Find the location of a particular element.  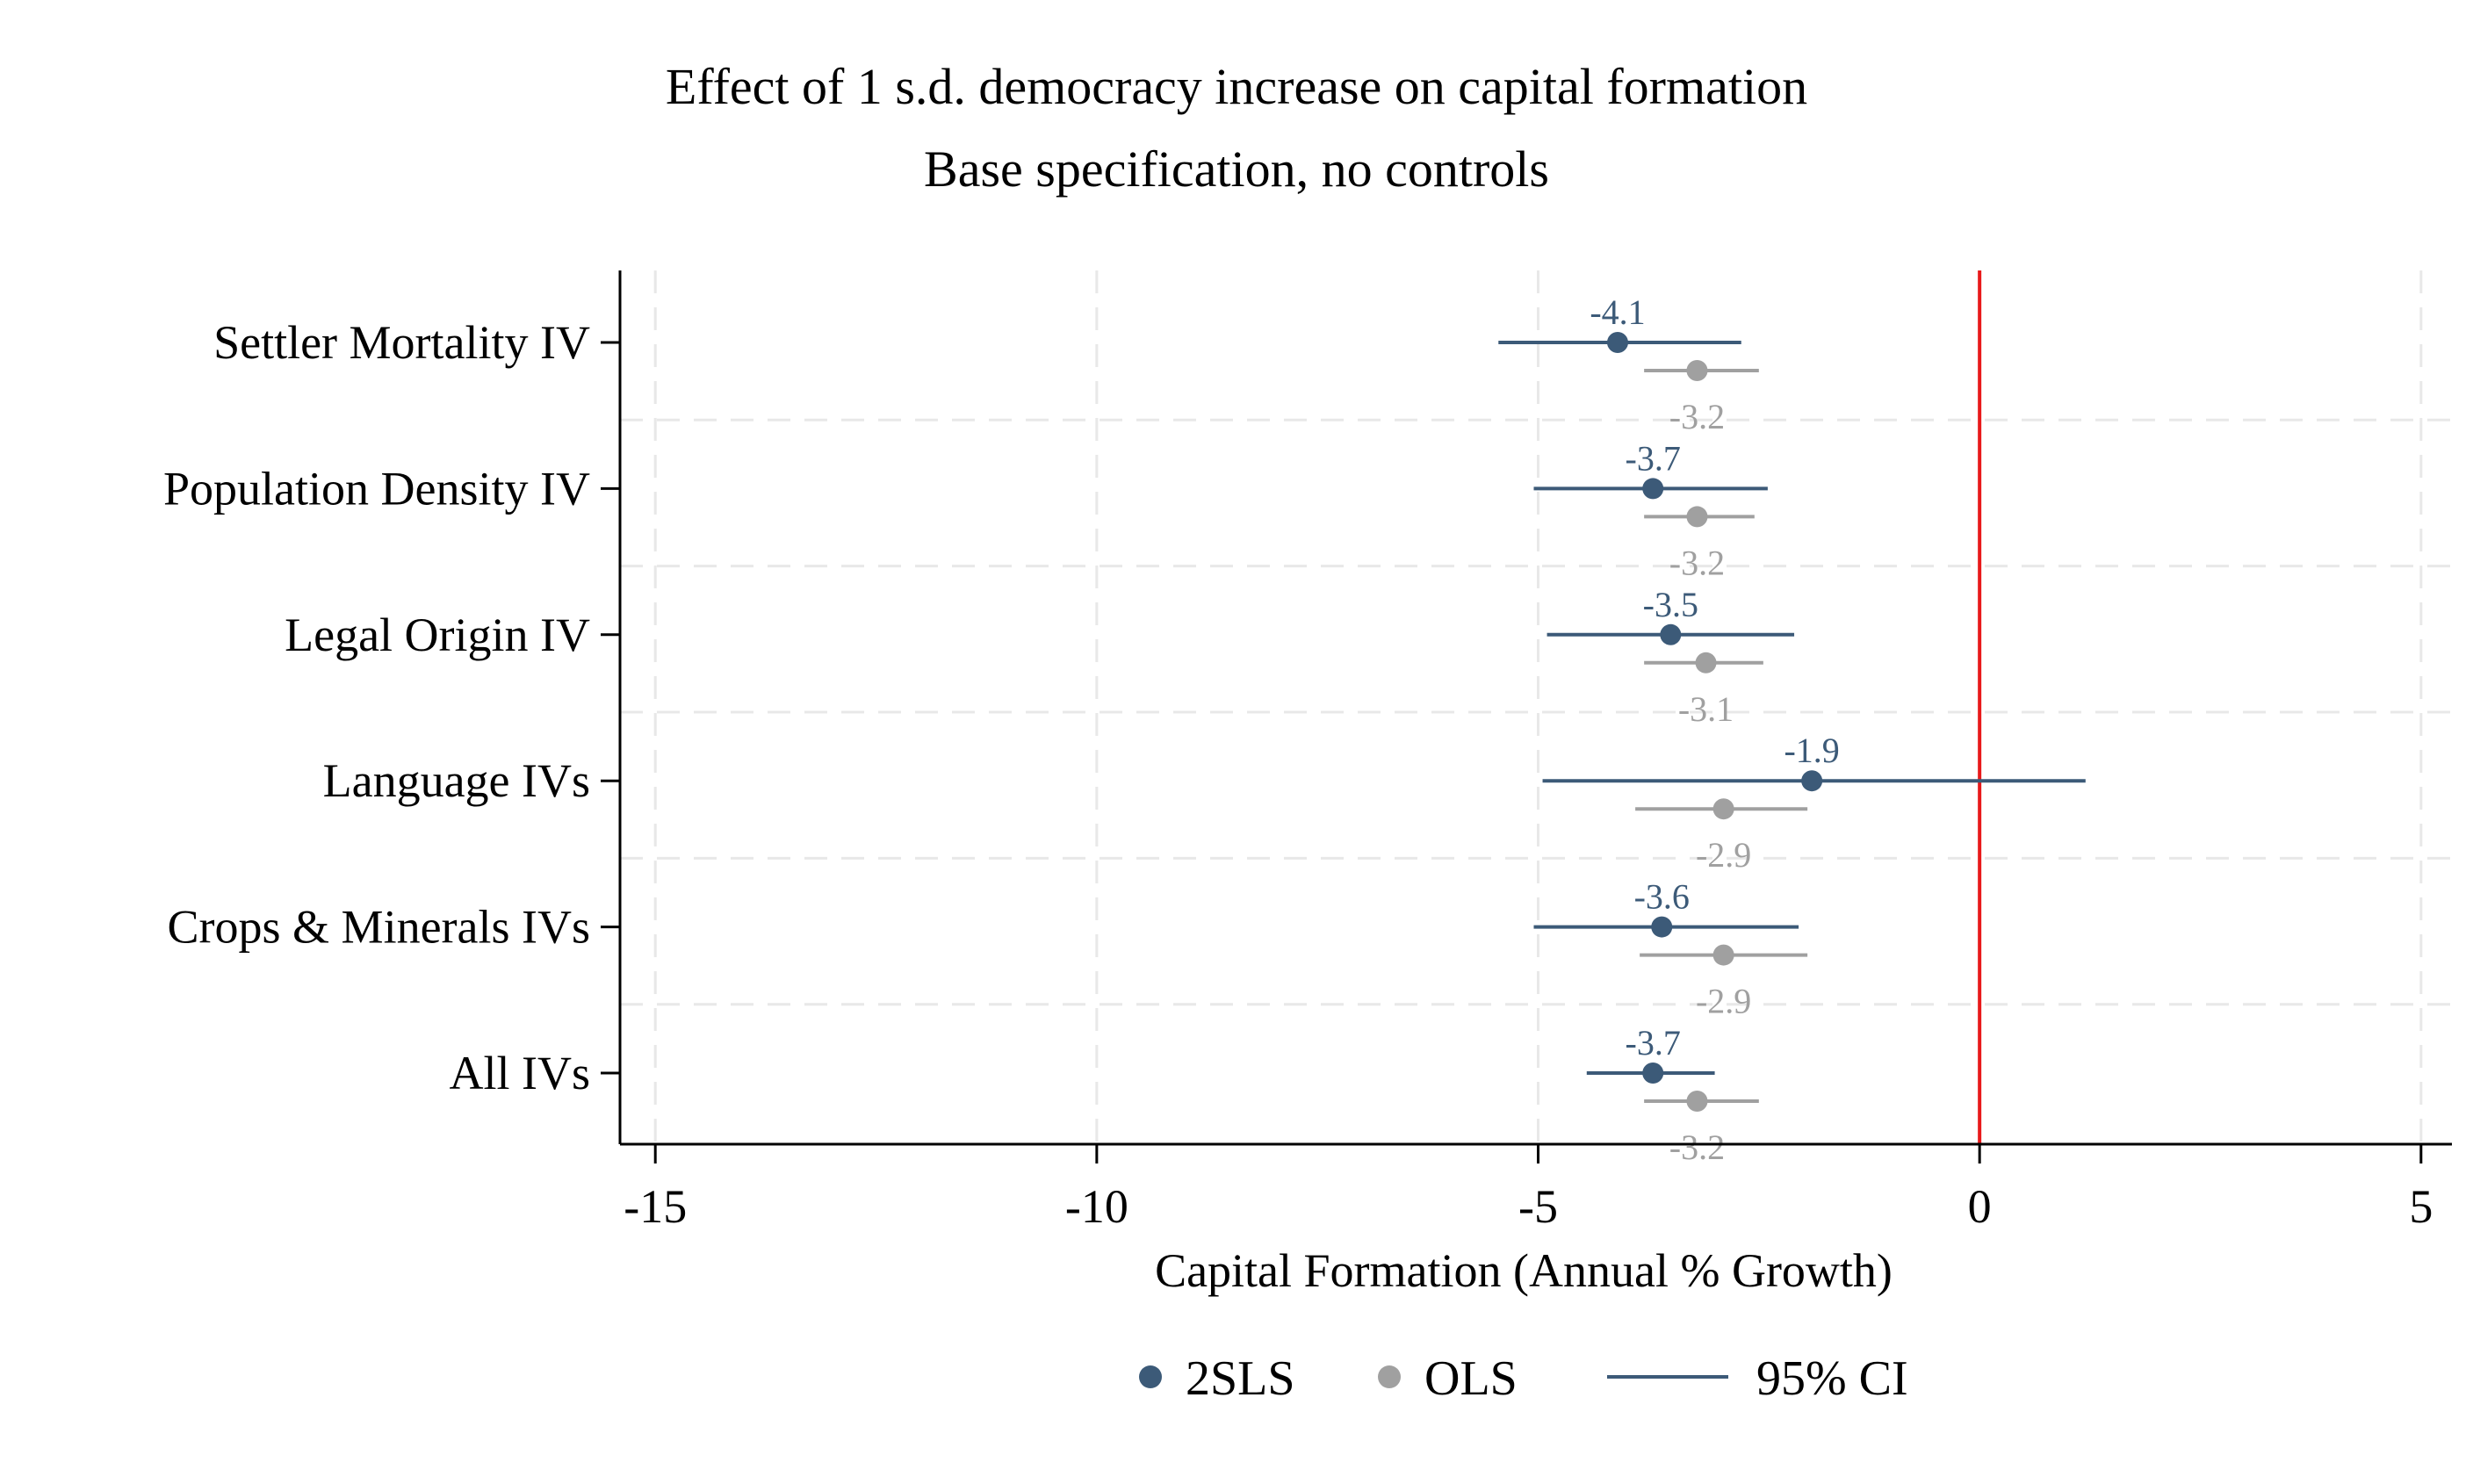

ols-label-1: -3.2 is located at coordinates (1697, 562).